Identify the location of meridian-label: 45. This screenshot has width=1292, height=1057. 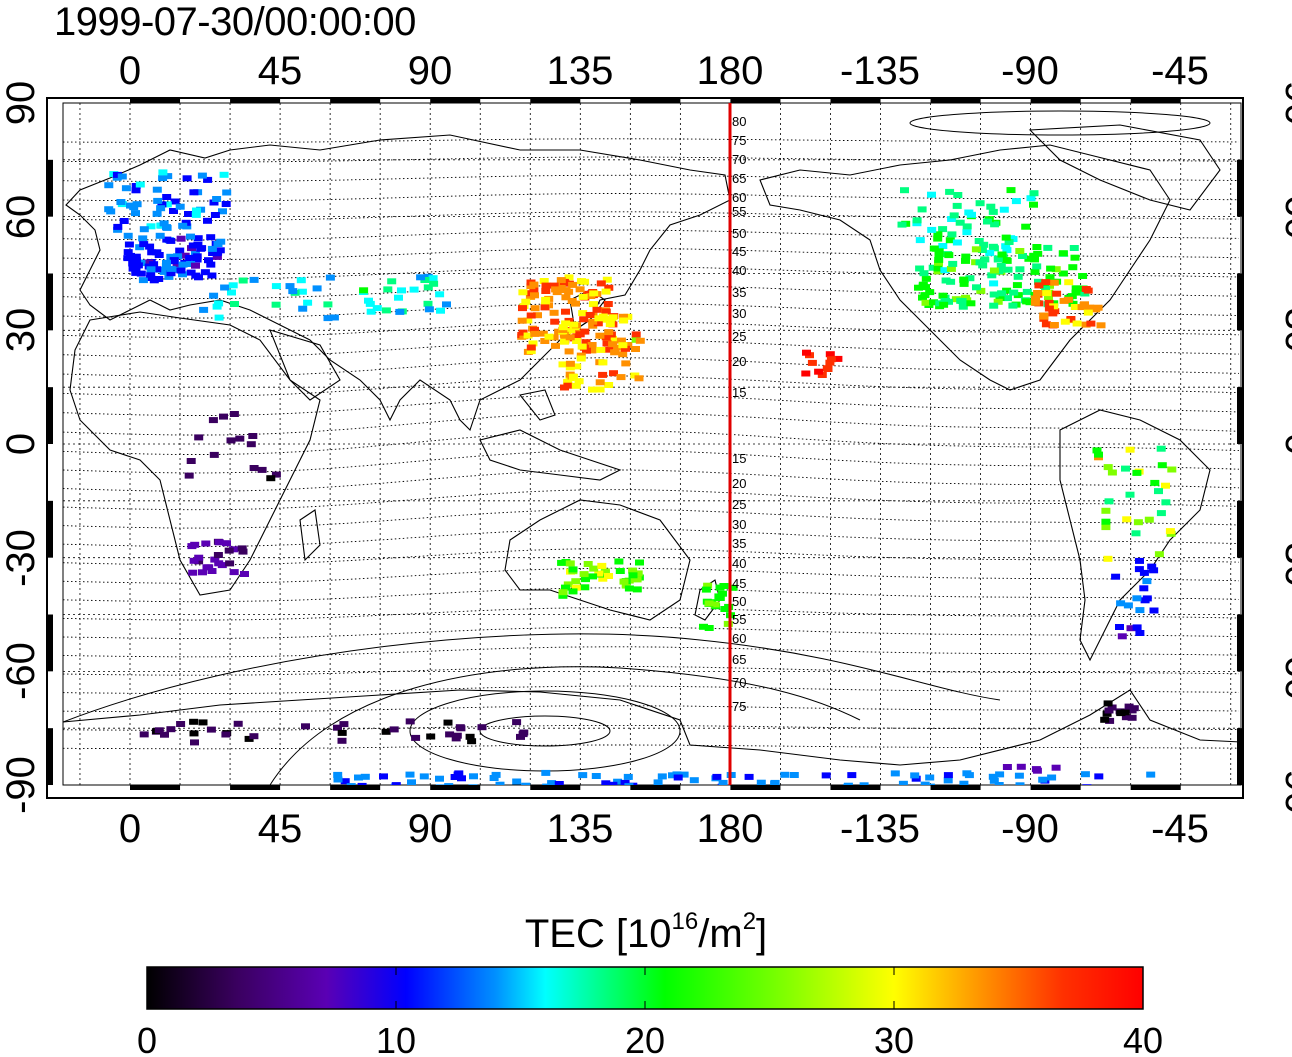
(739, 251).